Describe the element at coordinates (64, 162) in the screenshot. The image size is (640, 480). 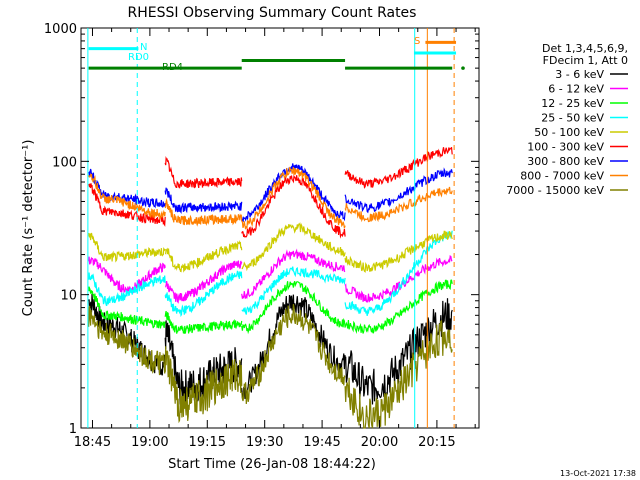
I see `y-tick-label: 100` at that location.